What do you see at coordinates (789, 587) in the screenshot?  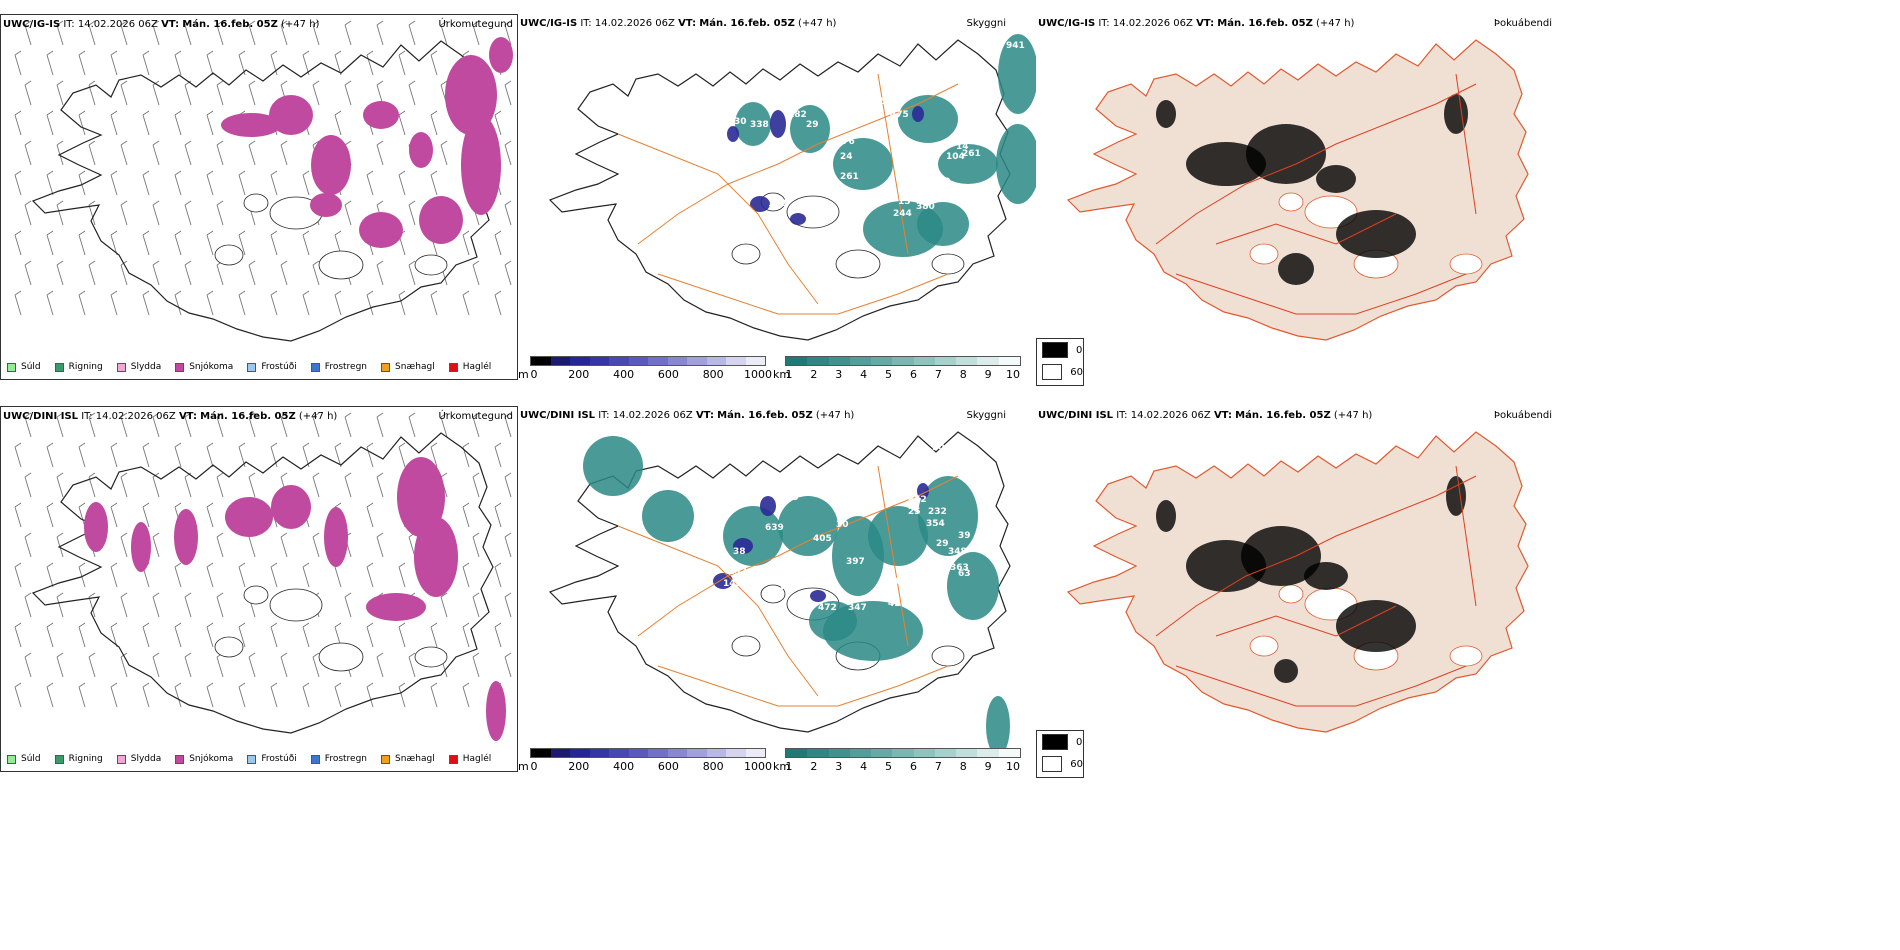 I see `ceiling-label: 283` at bounding box center [789, 587].